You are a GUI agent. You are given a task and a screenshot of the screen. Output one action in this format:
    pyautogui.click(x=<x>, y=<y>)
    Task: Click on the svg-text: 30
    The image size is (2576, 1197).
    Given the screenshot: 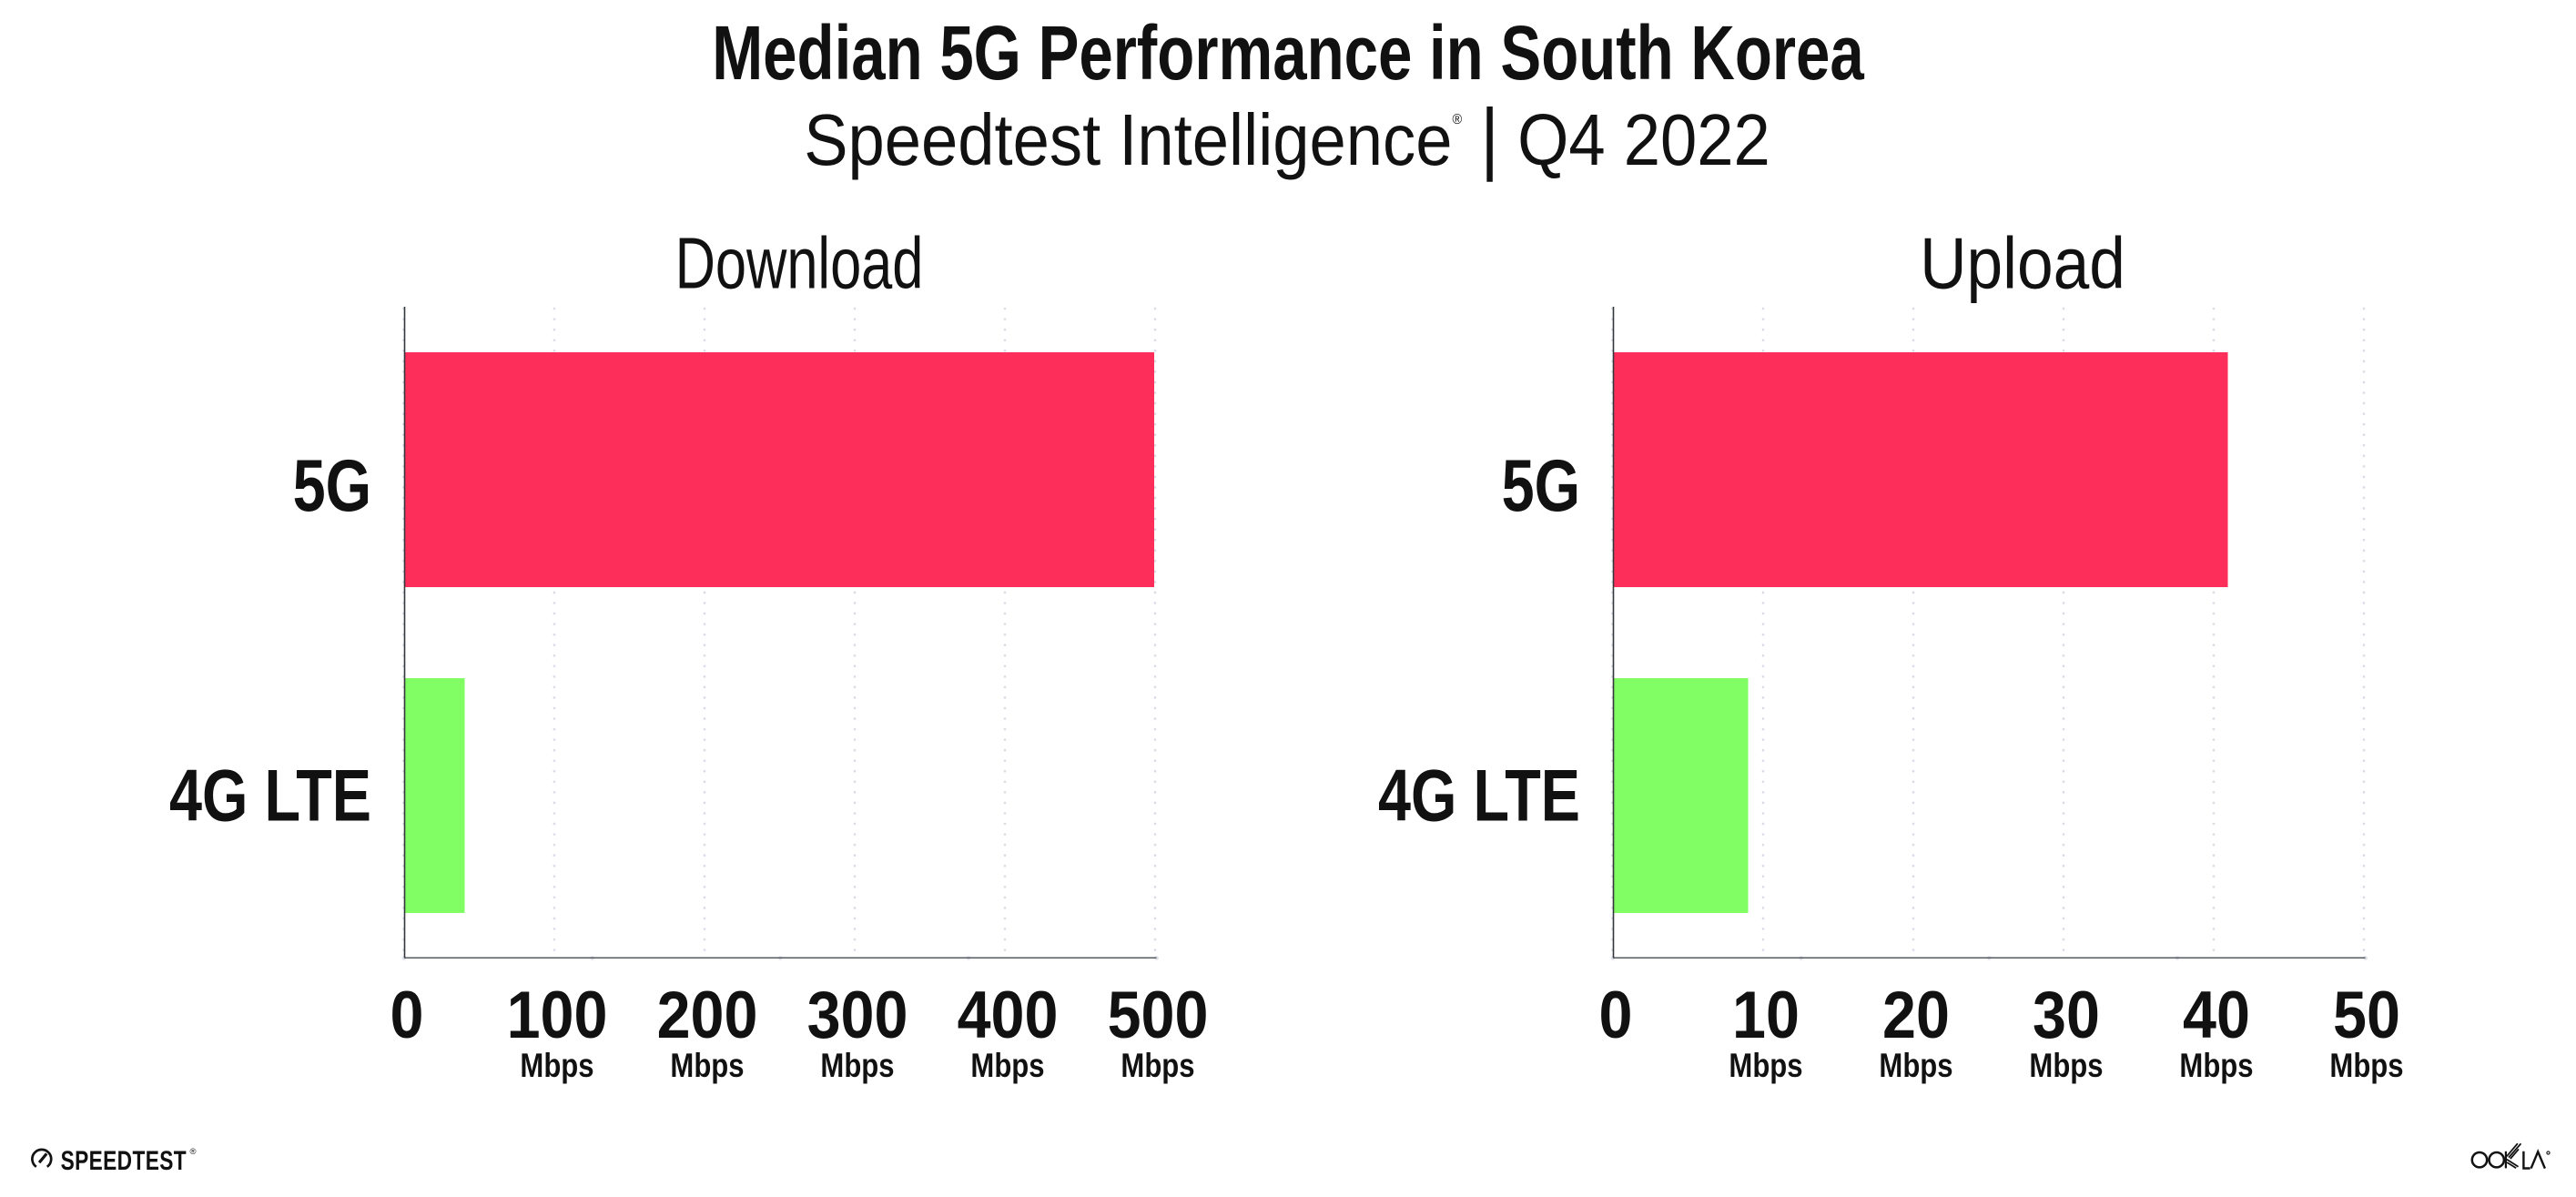 What is the action you would take?
    pyautogui.click(x=2066, y=1015)
    